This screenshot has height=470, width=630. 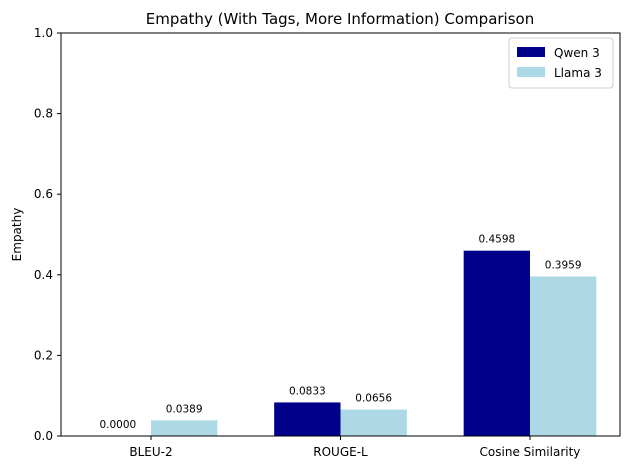 What do you see at coordinates (150, 452) in the screenshot?
I see `x-tick-label: BLEU-2` at bounding box center [150, 452].